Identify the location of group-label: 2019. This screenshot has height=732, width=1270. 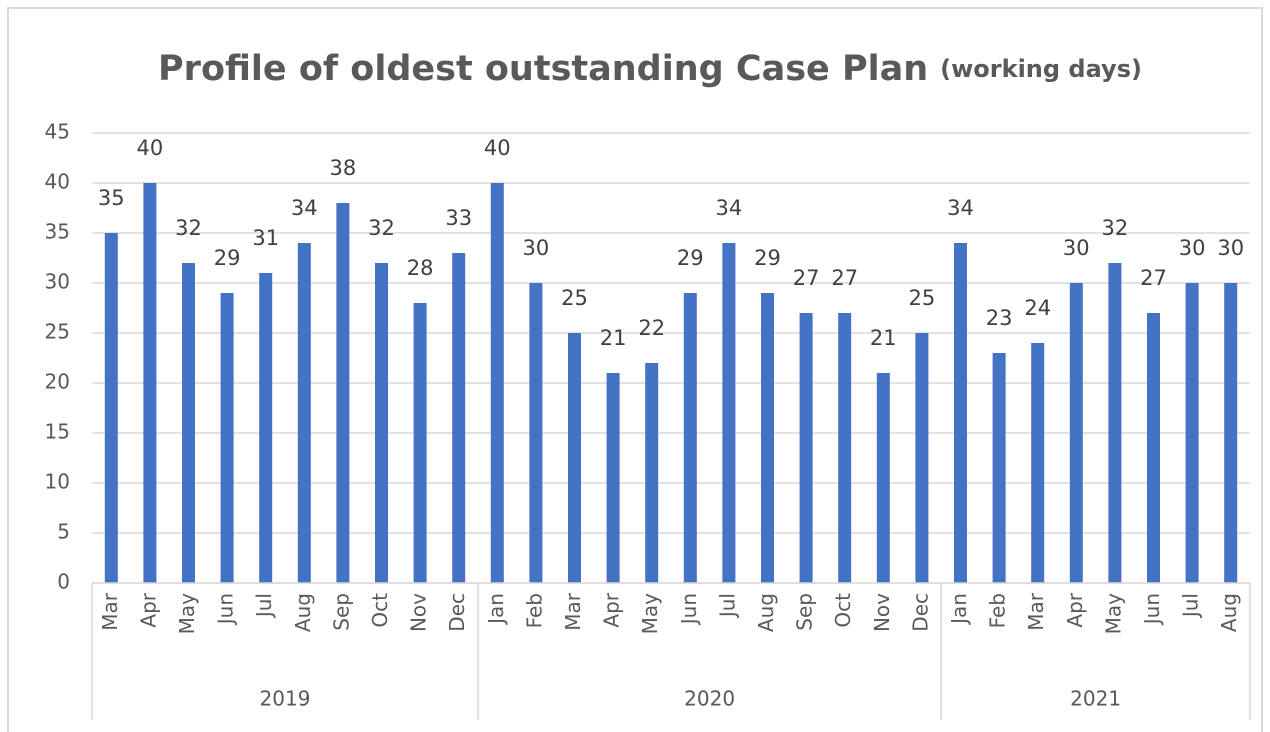
(285, 699).